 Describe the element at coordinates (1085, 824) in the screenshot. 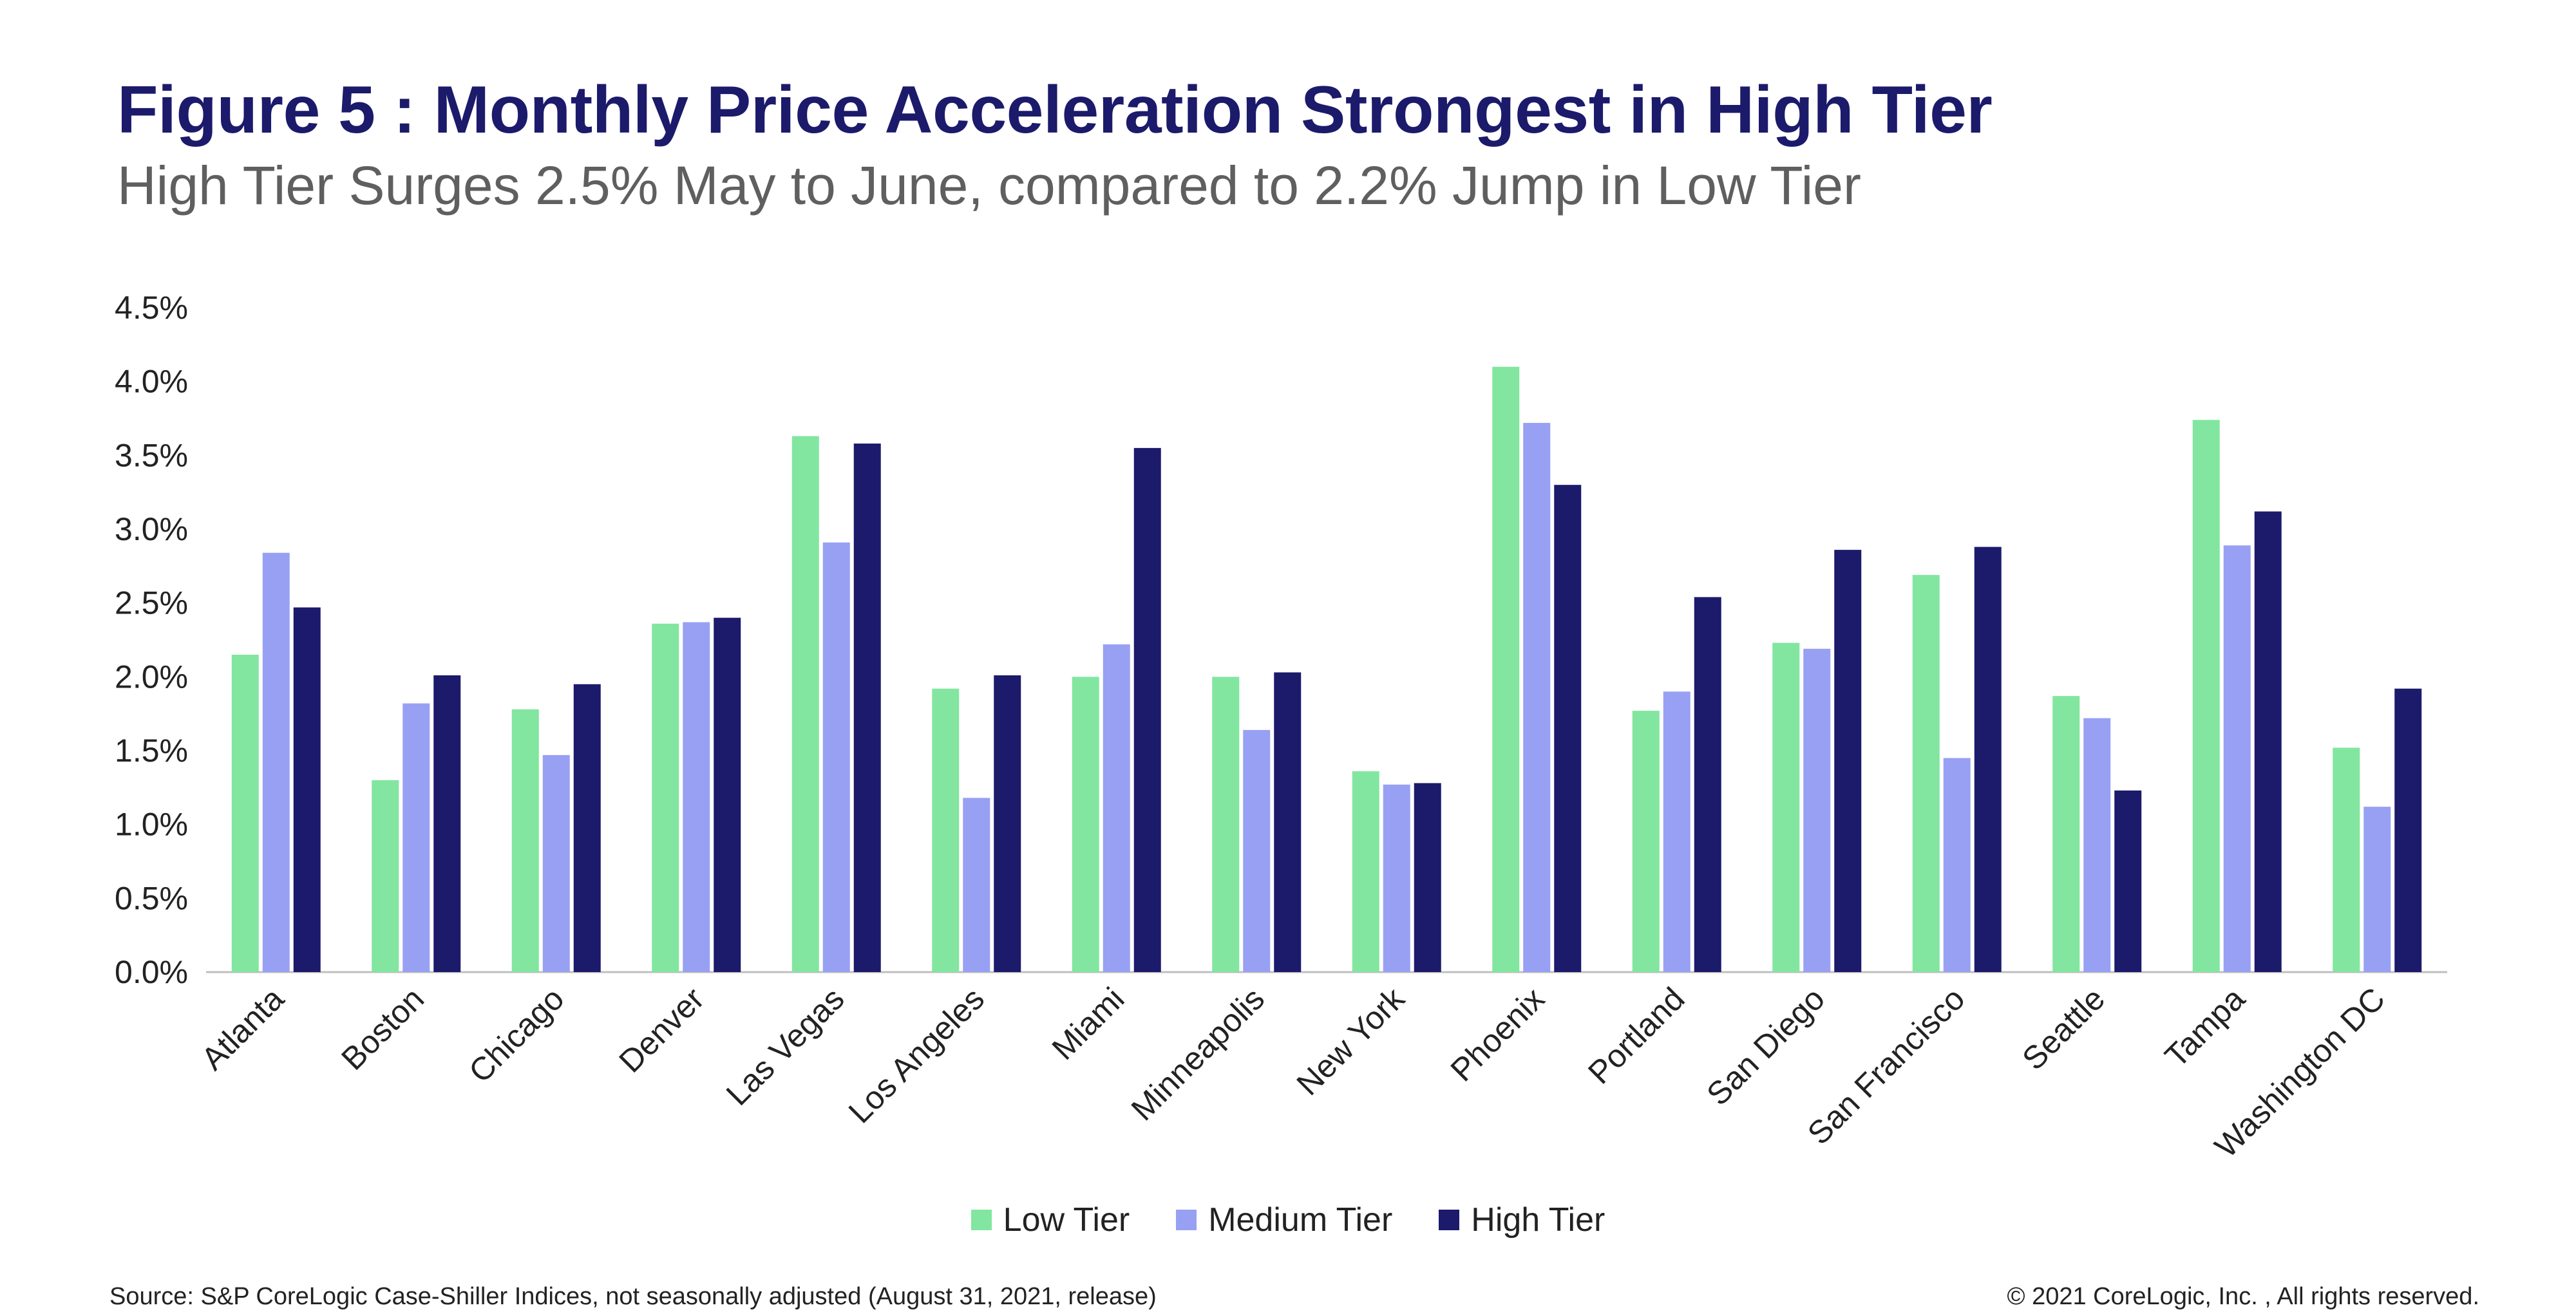

I see `bar-low-tier-miami` at that location.